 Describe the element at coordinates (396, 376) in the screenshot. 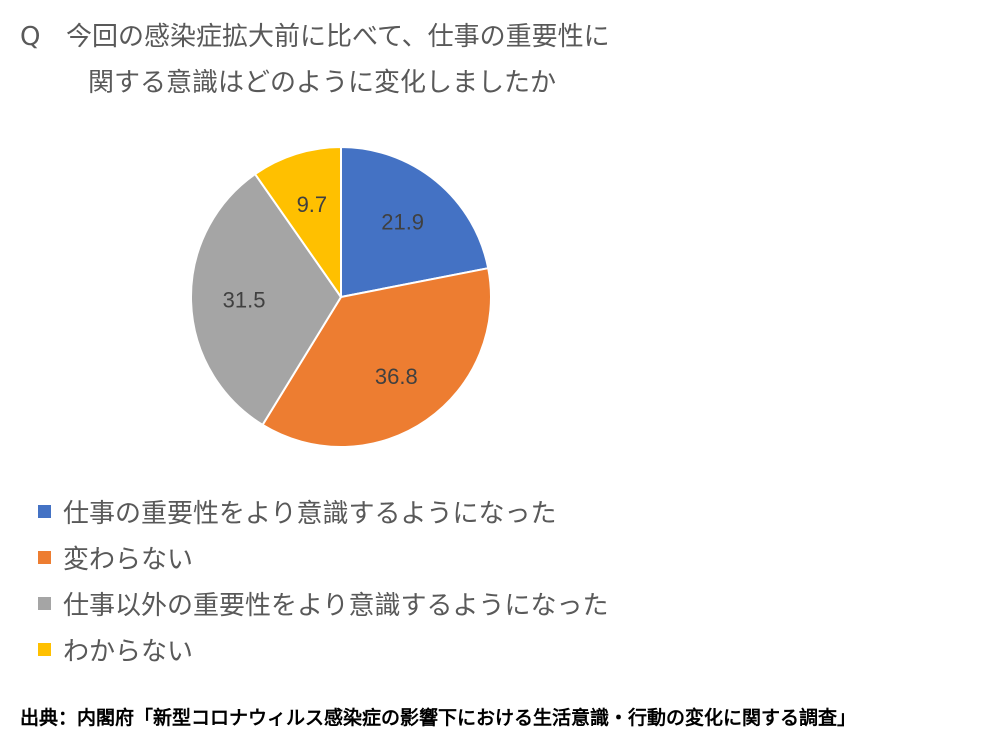

I see `pie-data-label: 36.8` at that location.